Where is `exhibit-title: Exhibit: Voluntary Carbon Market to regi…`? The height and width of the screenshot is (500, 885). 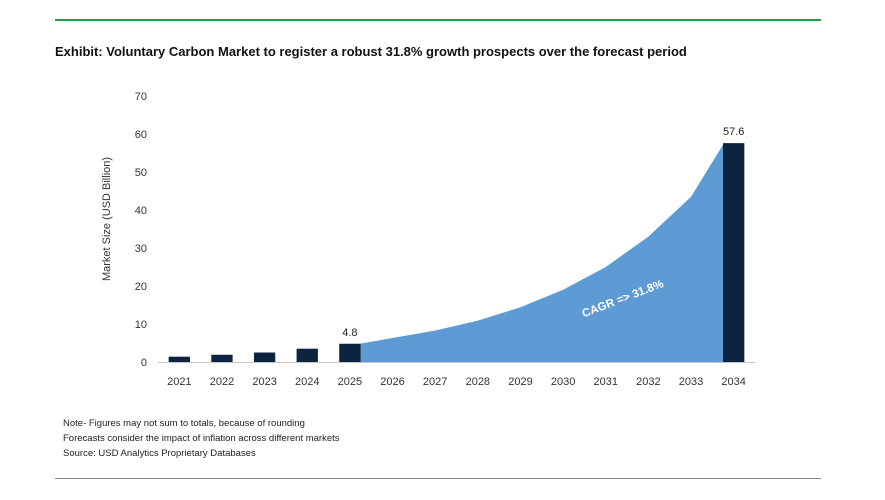 exhibit-title: Exhibit: Voluntary Carbon Market to regi… is located at coordinates (371, 51).